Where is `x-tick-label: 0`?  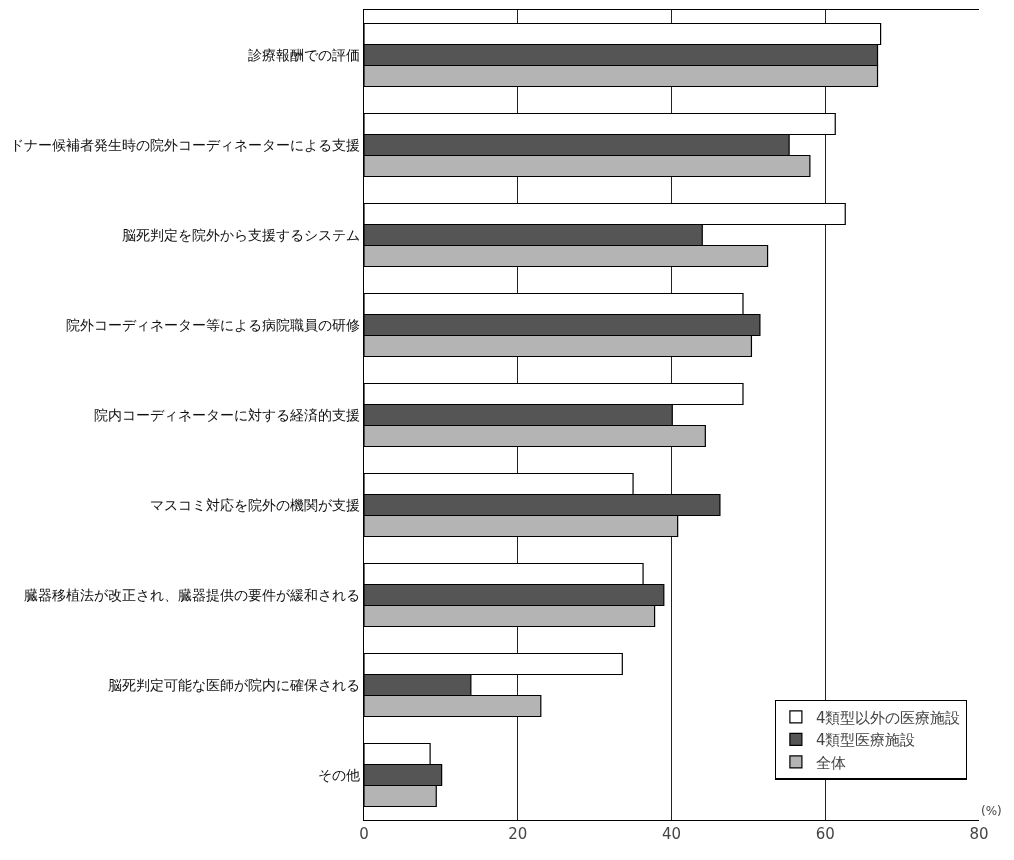 x-tick-label: 0 is located at coordinates (364, 834).